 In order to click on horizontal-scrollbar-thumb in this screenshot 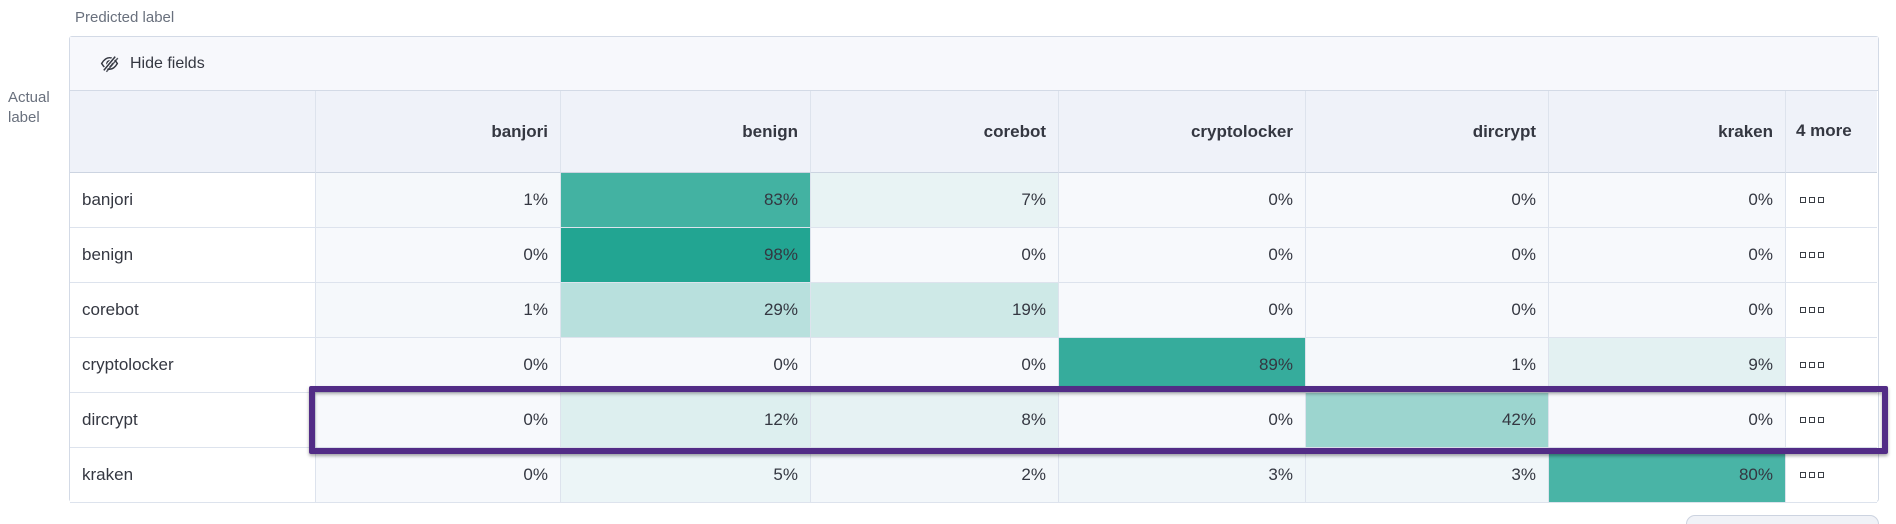, I will do `click(1782, 519)`.